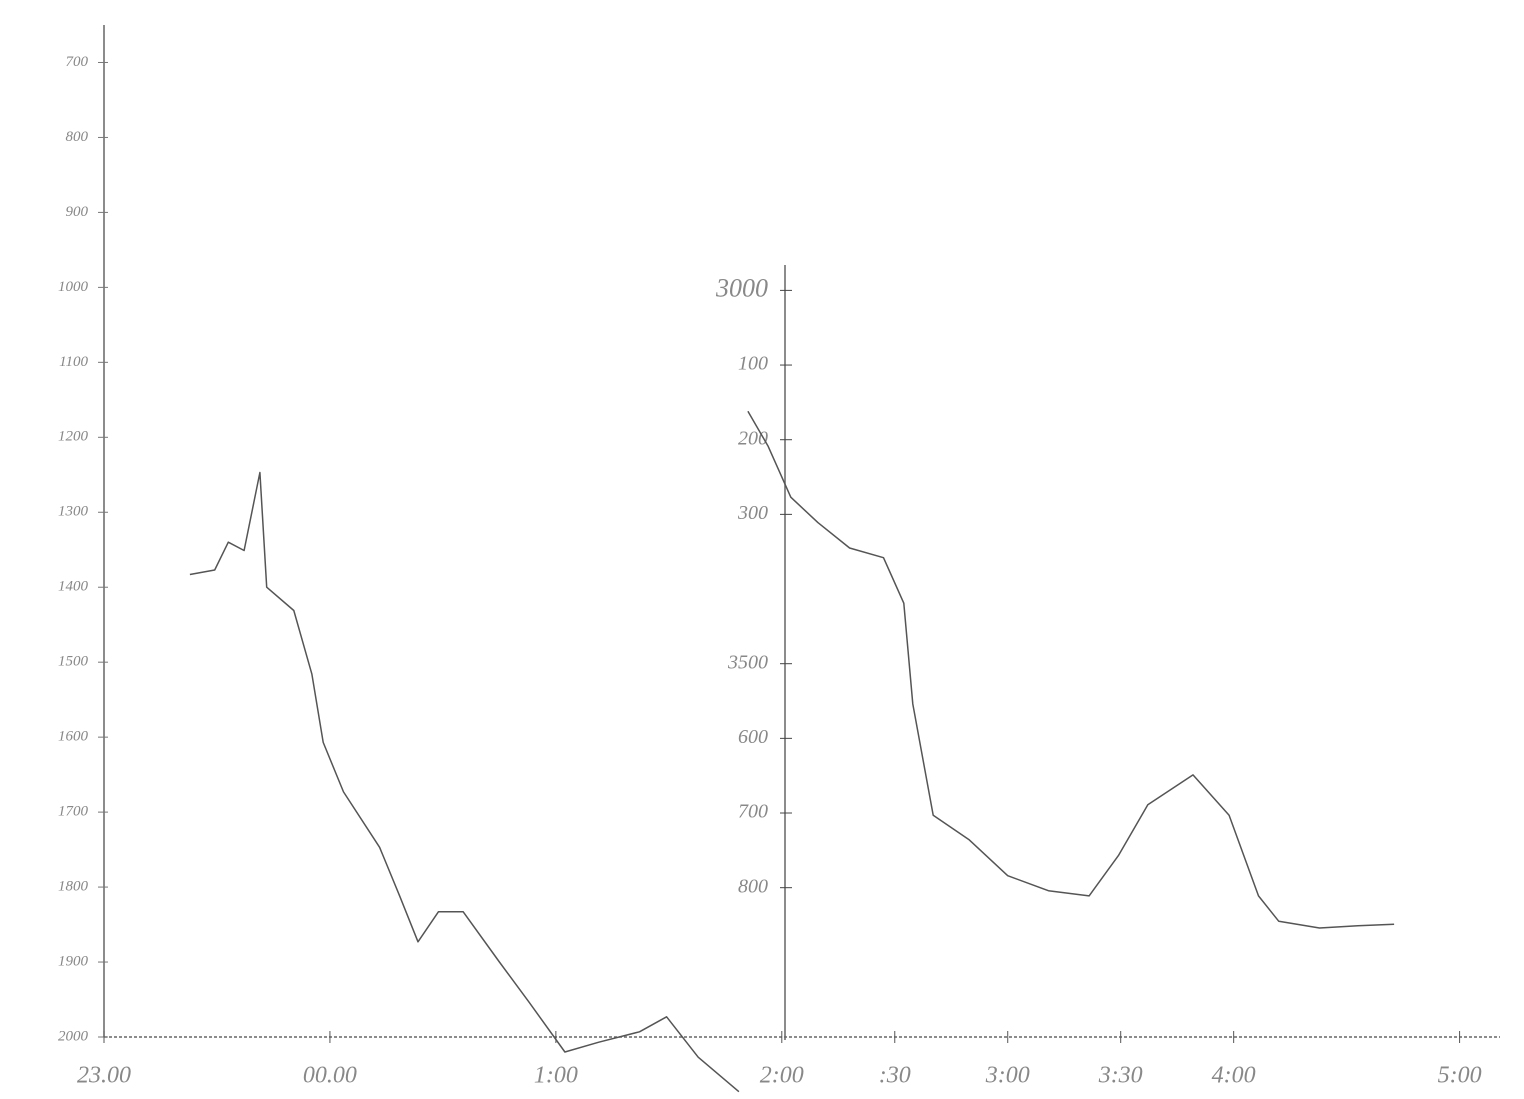  Describe the element at coordinates (330, 1076) in the screenshot. I see `x-tick-label: 00.00` at that location.